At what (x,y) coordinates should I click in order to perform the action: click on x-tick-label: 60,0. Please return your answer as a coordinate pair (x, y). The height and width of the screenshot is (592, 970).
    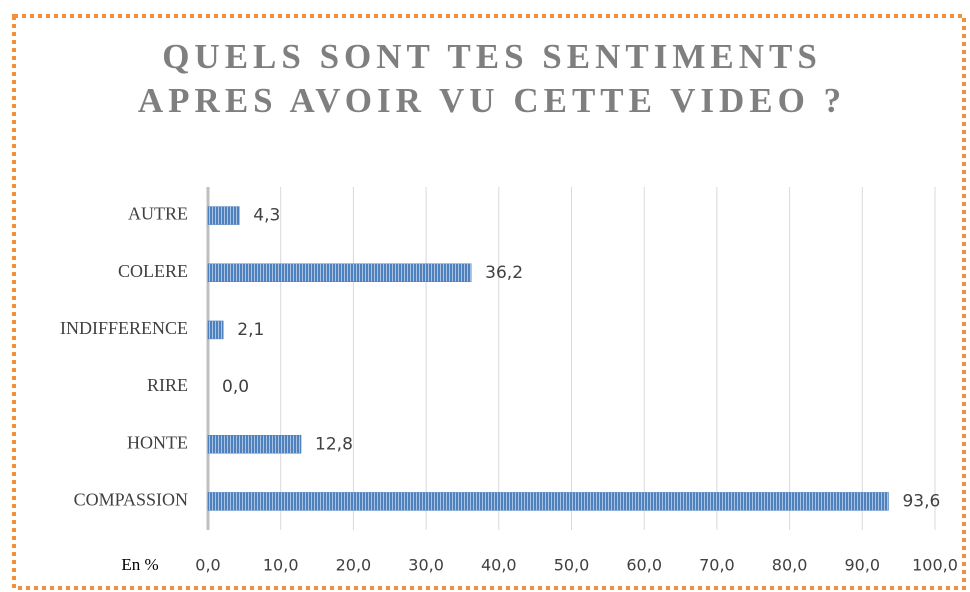
    Looking at the image, I should click on (644, 565).